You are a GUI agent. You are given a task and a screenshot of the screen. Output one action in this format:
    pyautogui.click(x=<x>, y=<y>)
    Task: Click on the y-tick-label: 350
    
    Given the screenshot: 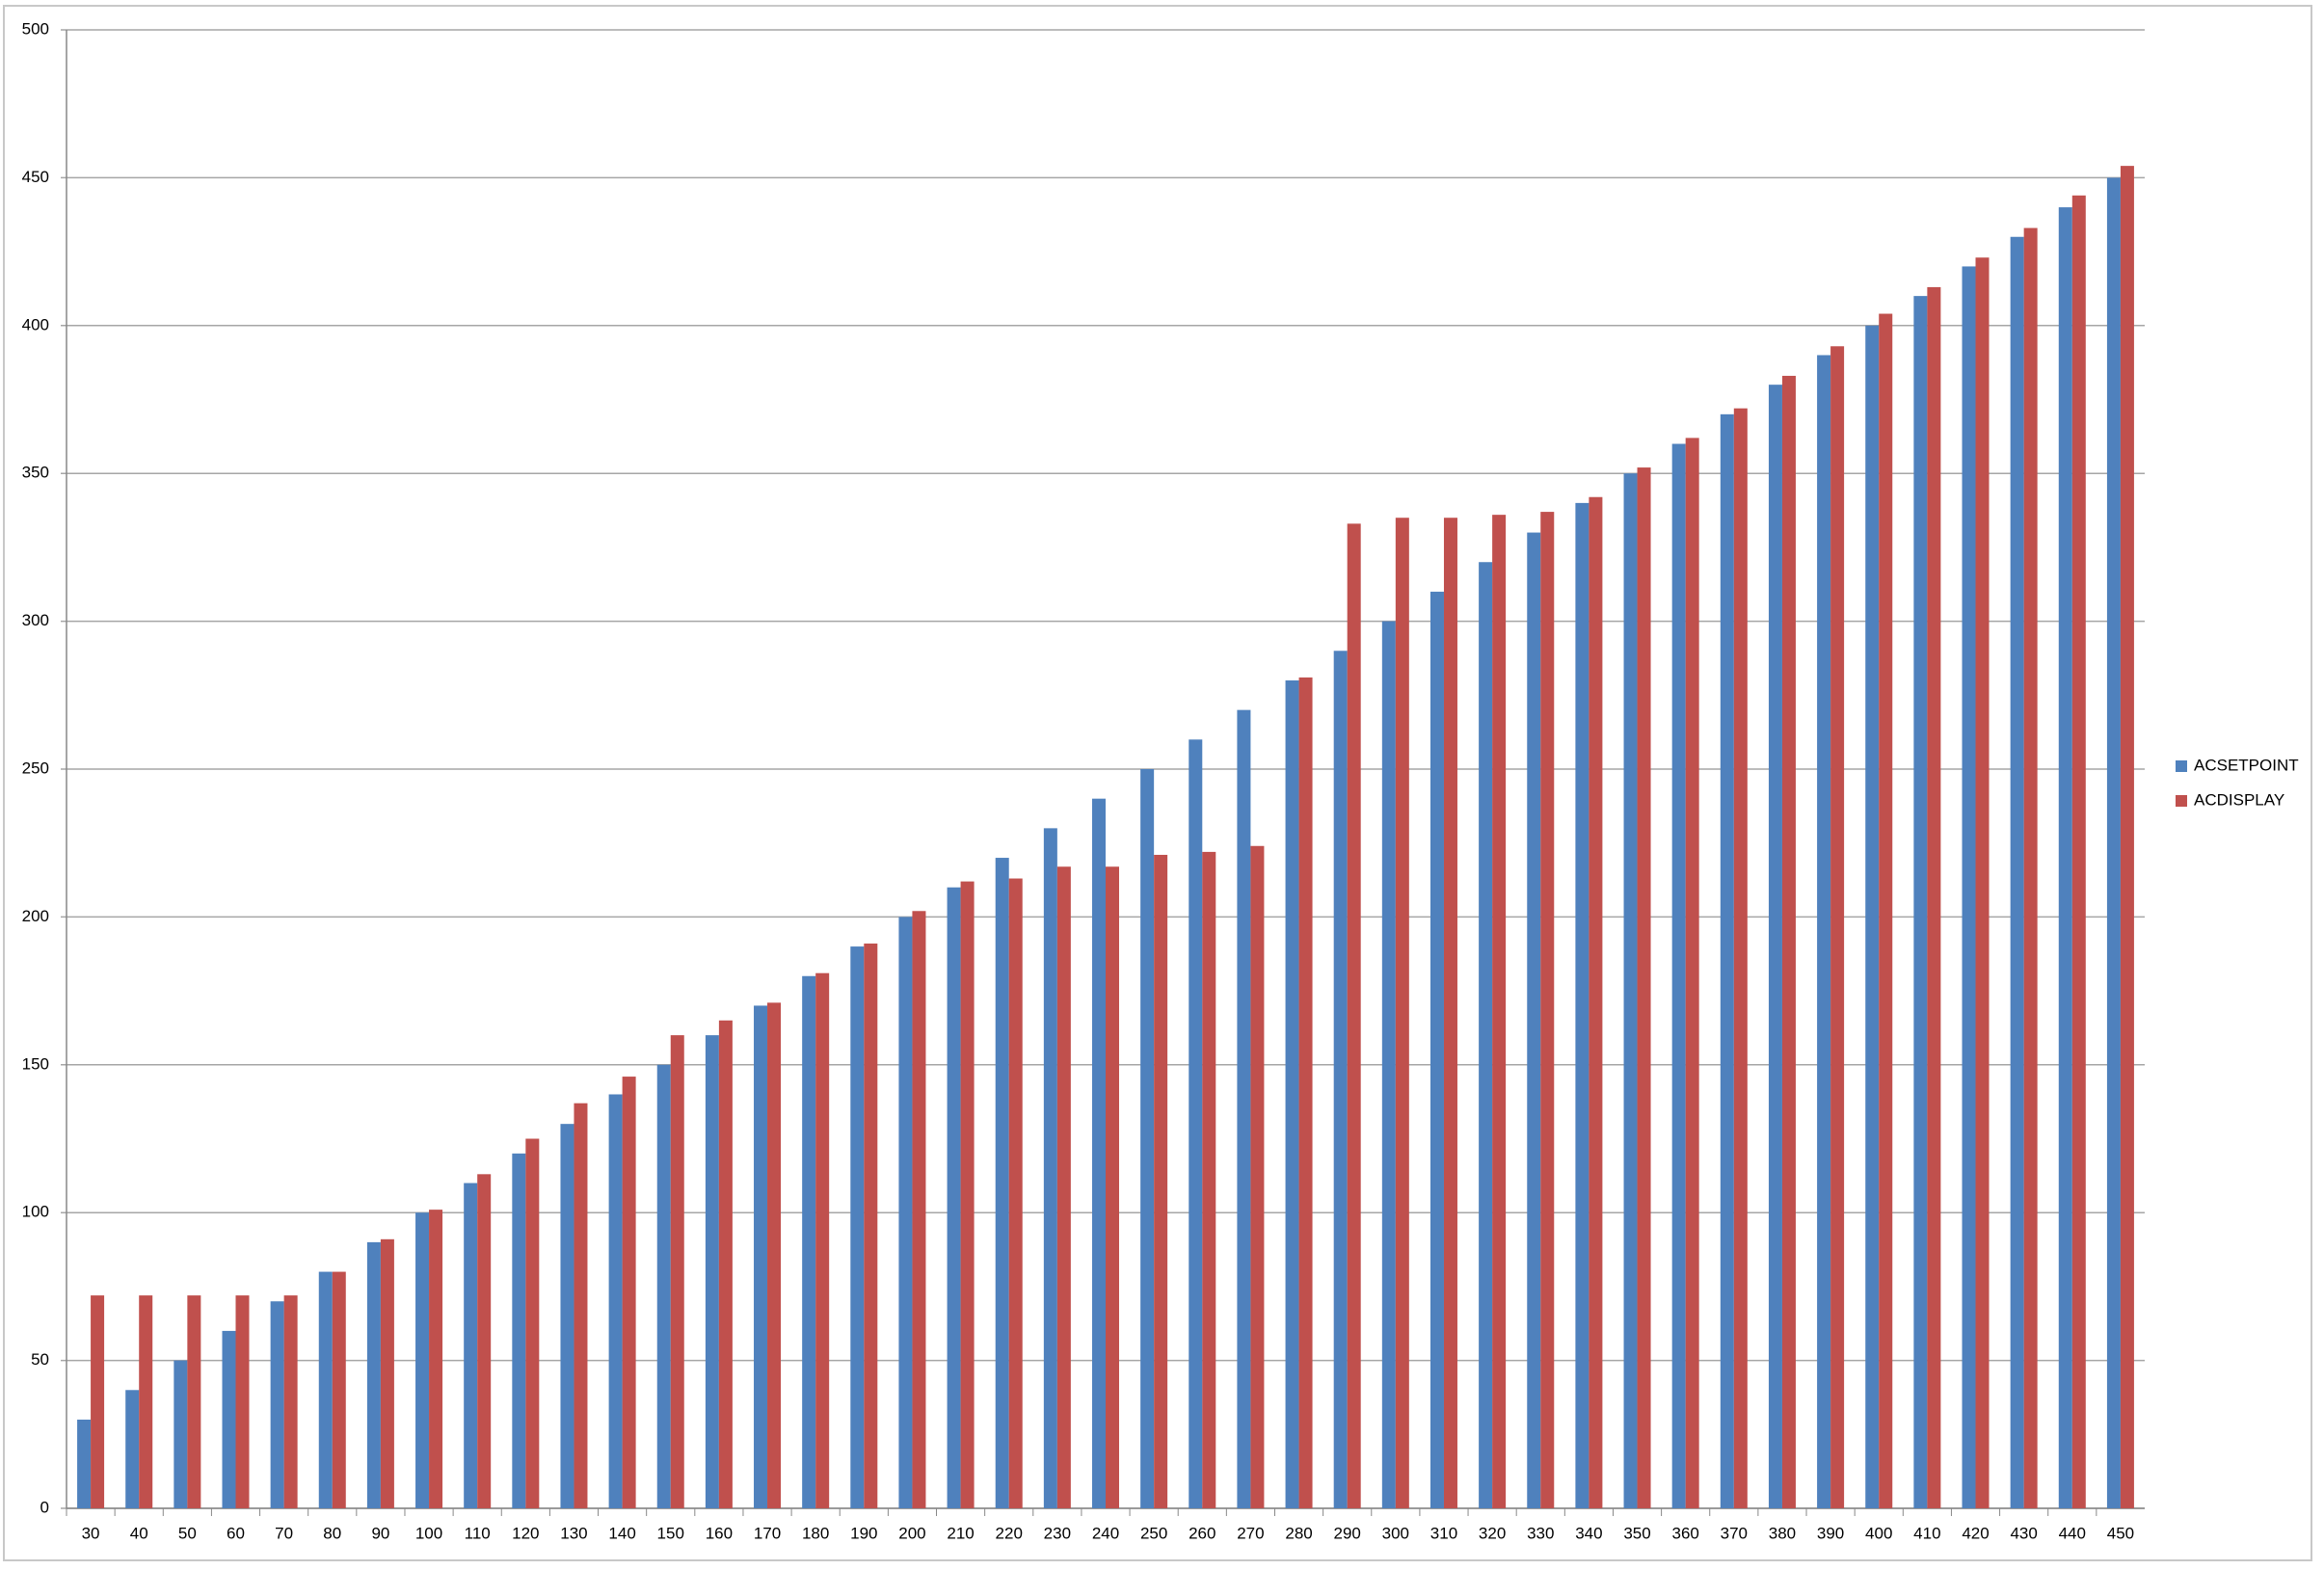 What is the action you would take?
    pyautogui.click(x=35, y=473)
    